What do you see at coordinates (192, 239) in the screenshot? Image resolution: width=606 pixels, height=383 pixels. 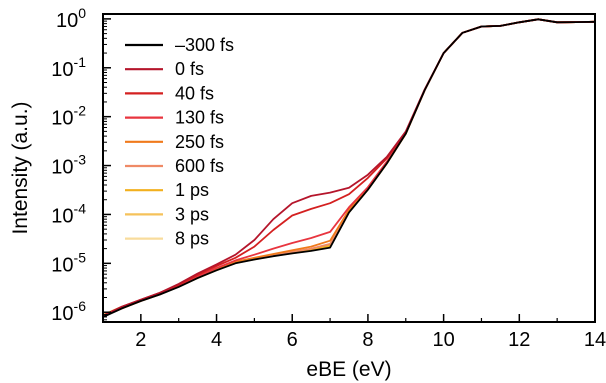 I see `legend-label-8: 8 ps` at bounding box center [192, 239].